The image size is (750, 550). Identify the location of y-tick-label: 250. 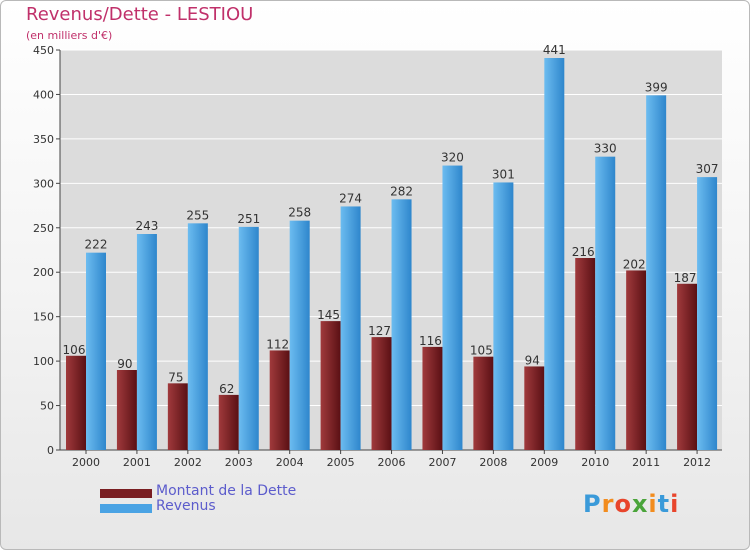
(43, 228).